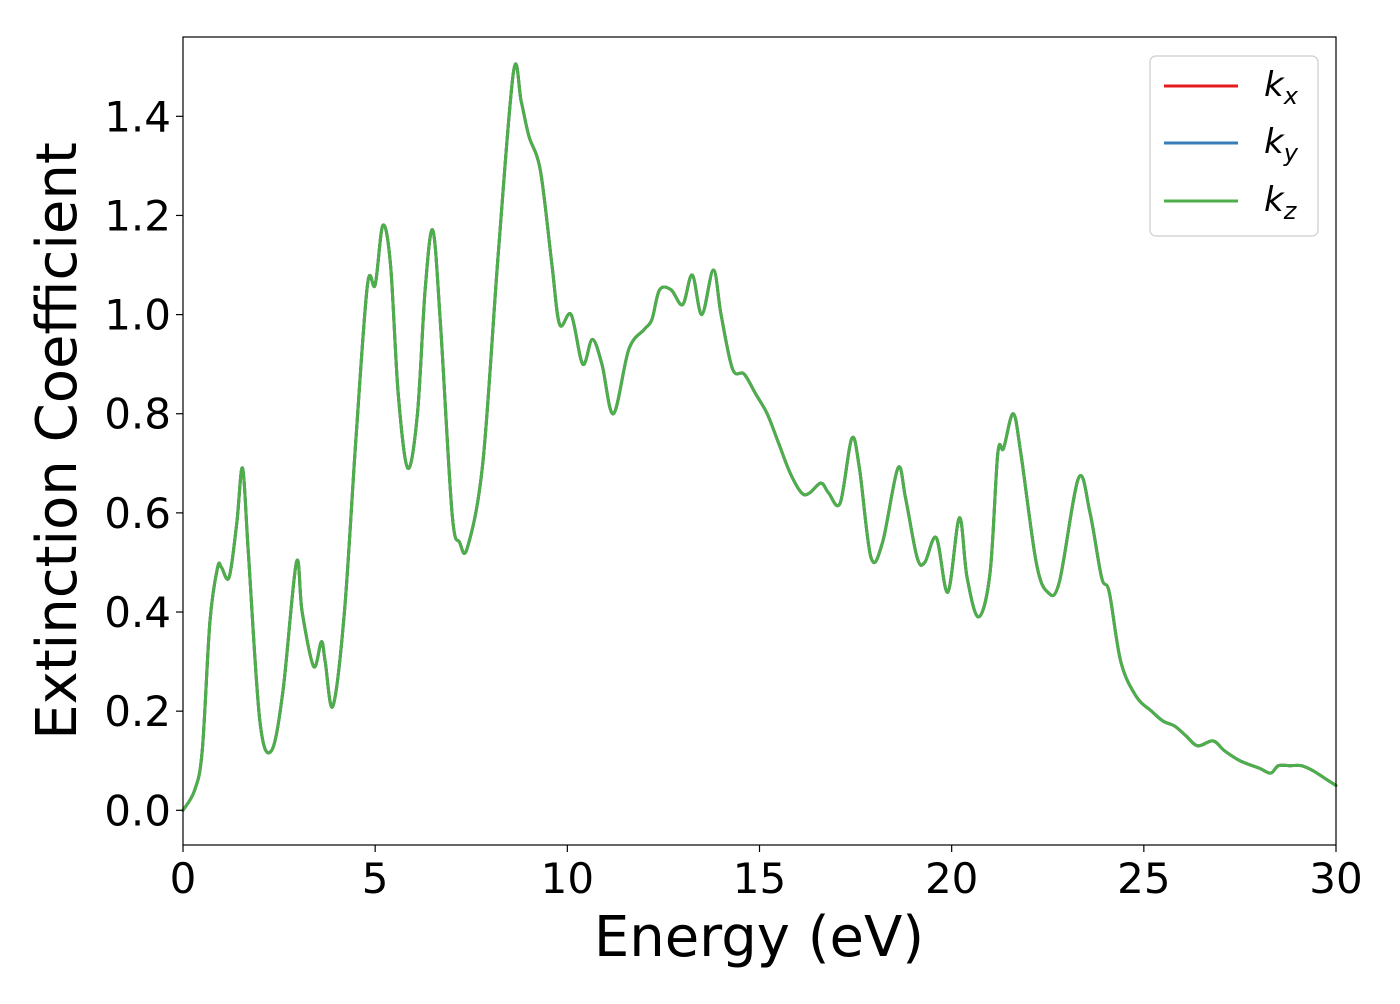  What do you see at coordinates (137, 414) in the screenshot?
I see `y-tick-label: 0.8` at bounding box center [137, 414].